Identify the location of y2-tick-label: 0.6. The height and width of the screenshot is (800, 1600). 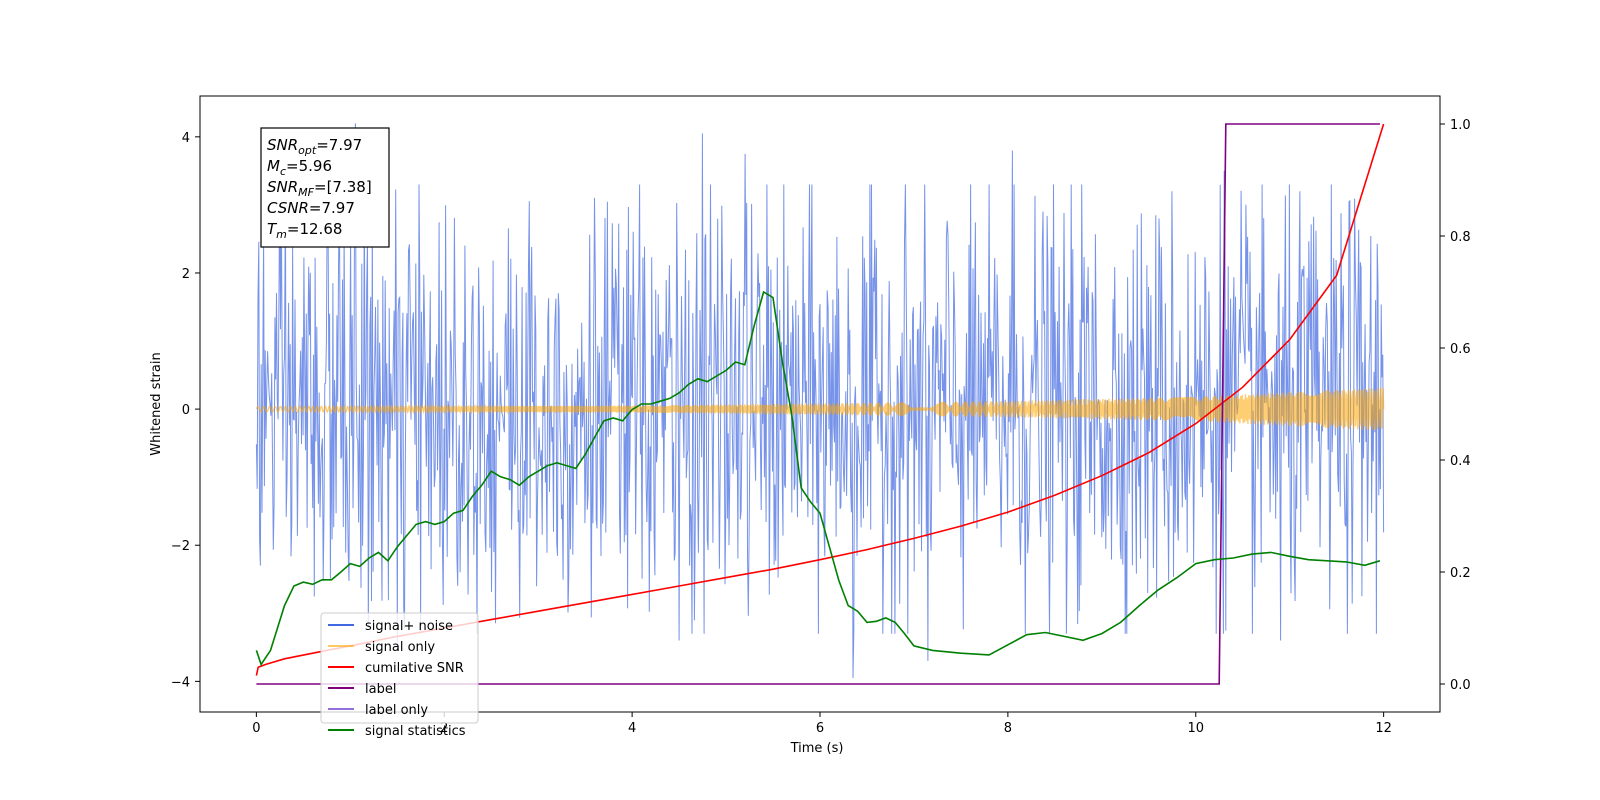
(1460, 349).